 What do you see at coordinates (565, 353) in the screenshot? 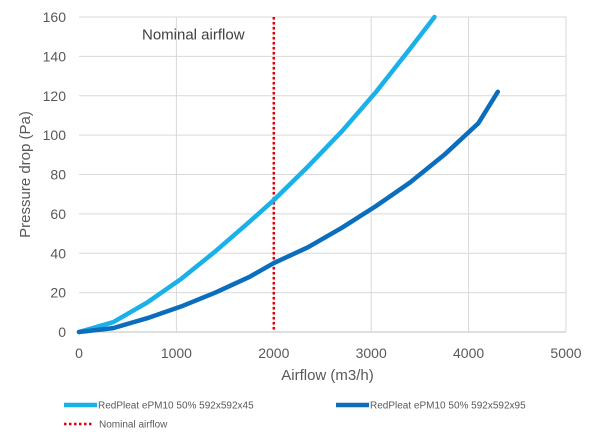
I see `x-tick-label: 5000` at bounding box center [565, 353].